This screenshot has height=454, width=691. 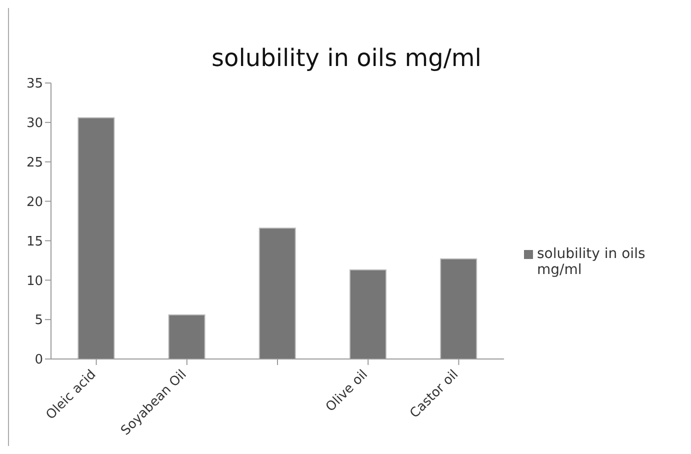 What do you see at coordinates (34, 242) in the screenshot?
I see `y-tick-label: 15` at bounding box center [34, 242].